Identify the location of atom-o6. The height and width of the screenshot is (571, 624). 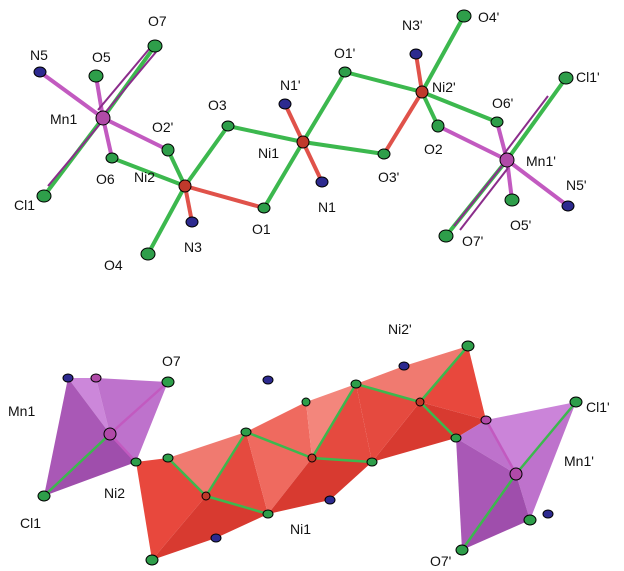
(112, 158).